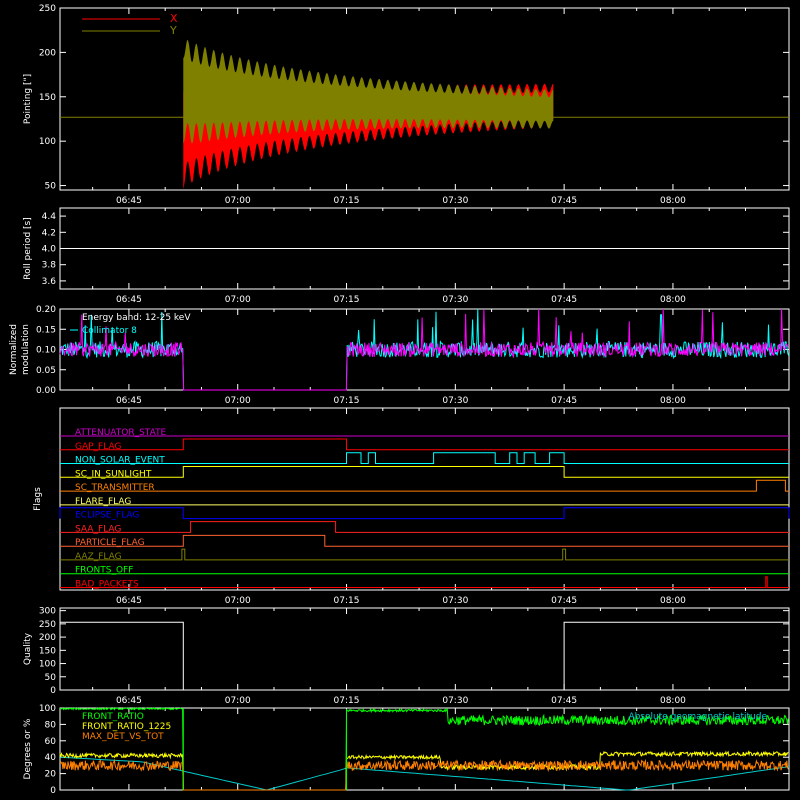 The image size is (800, 800). I want to click on y-tick-label: 40, so click(51, 758).